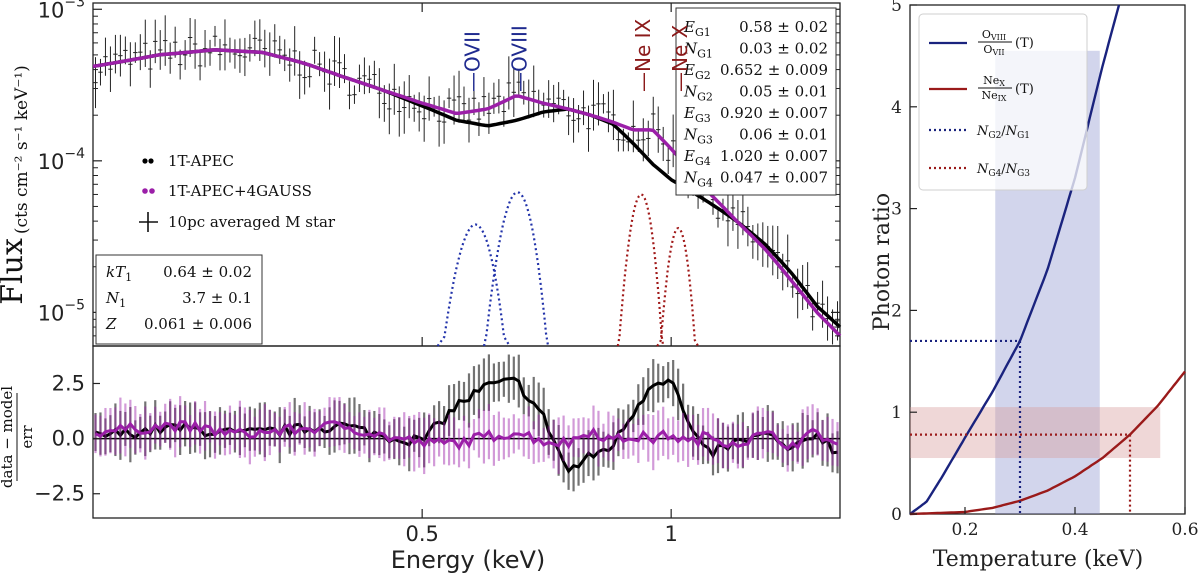  I want to click on param-value: 1.020 ± 0.007, so click(774, 156).